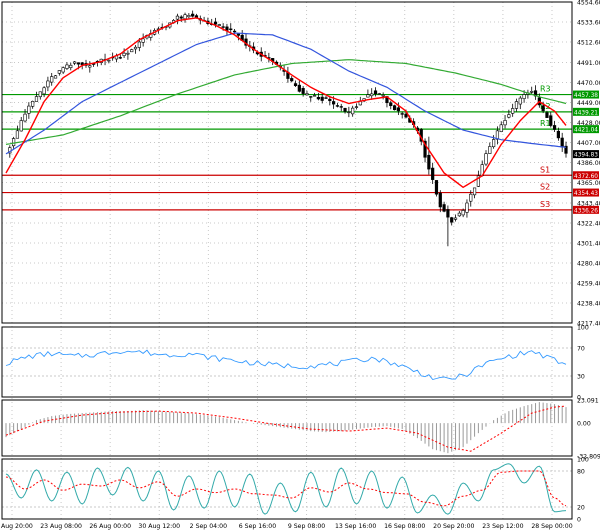  What do you see at coordinates (588, 284) in the screenshot?
I see `price-y-tick-label: 4259.40` at bounding box center [588, 284].